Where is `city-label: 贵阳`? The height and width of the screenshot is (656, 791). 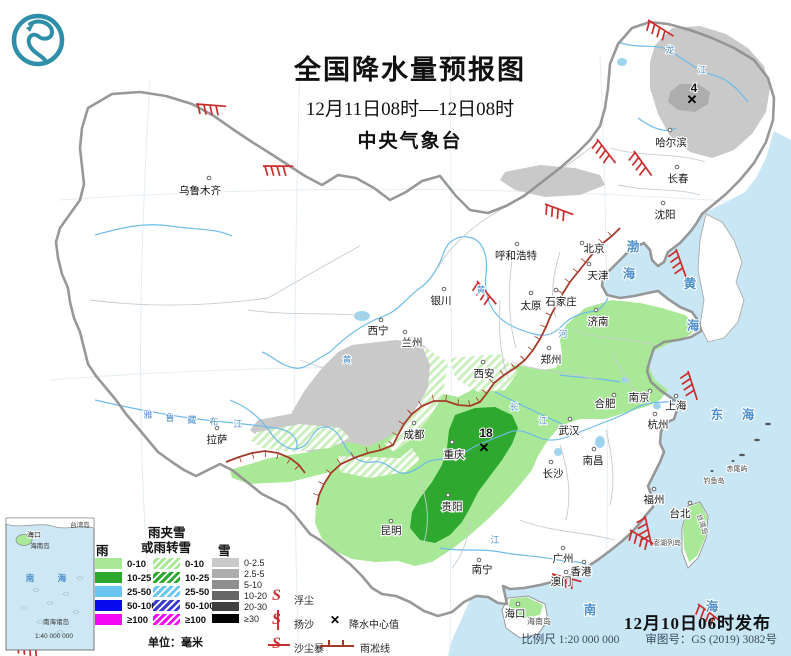
city-label: 贵阳 is located at coordinates (452, 506).